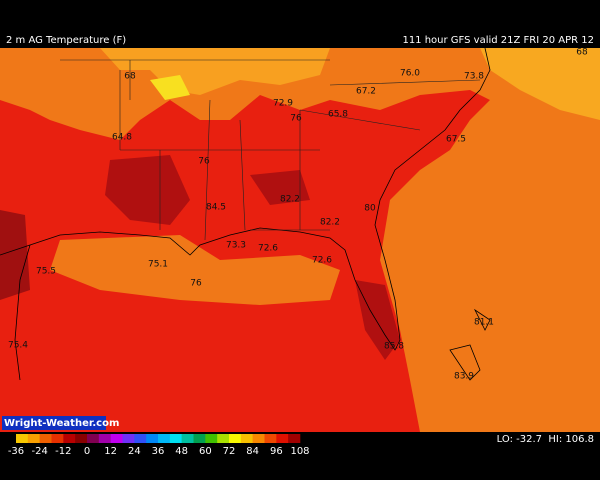  Describe the element at coordinates (195, 270) in the screenshot. I see `gulf-region` at that location.